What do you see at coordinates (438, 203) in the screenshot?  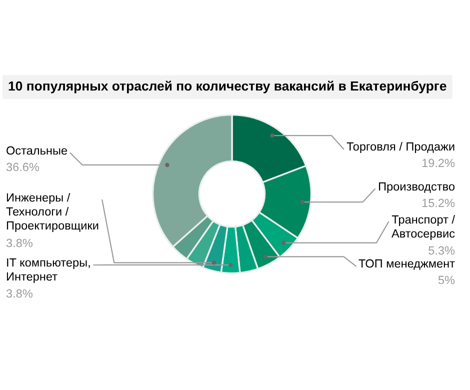 I see `data-label: 15.2%` at bounding box center [438, 203].